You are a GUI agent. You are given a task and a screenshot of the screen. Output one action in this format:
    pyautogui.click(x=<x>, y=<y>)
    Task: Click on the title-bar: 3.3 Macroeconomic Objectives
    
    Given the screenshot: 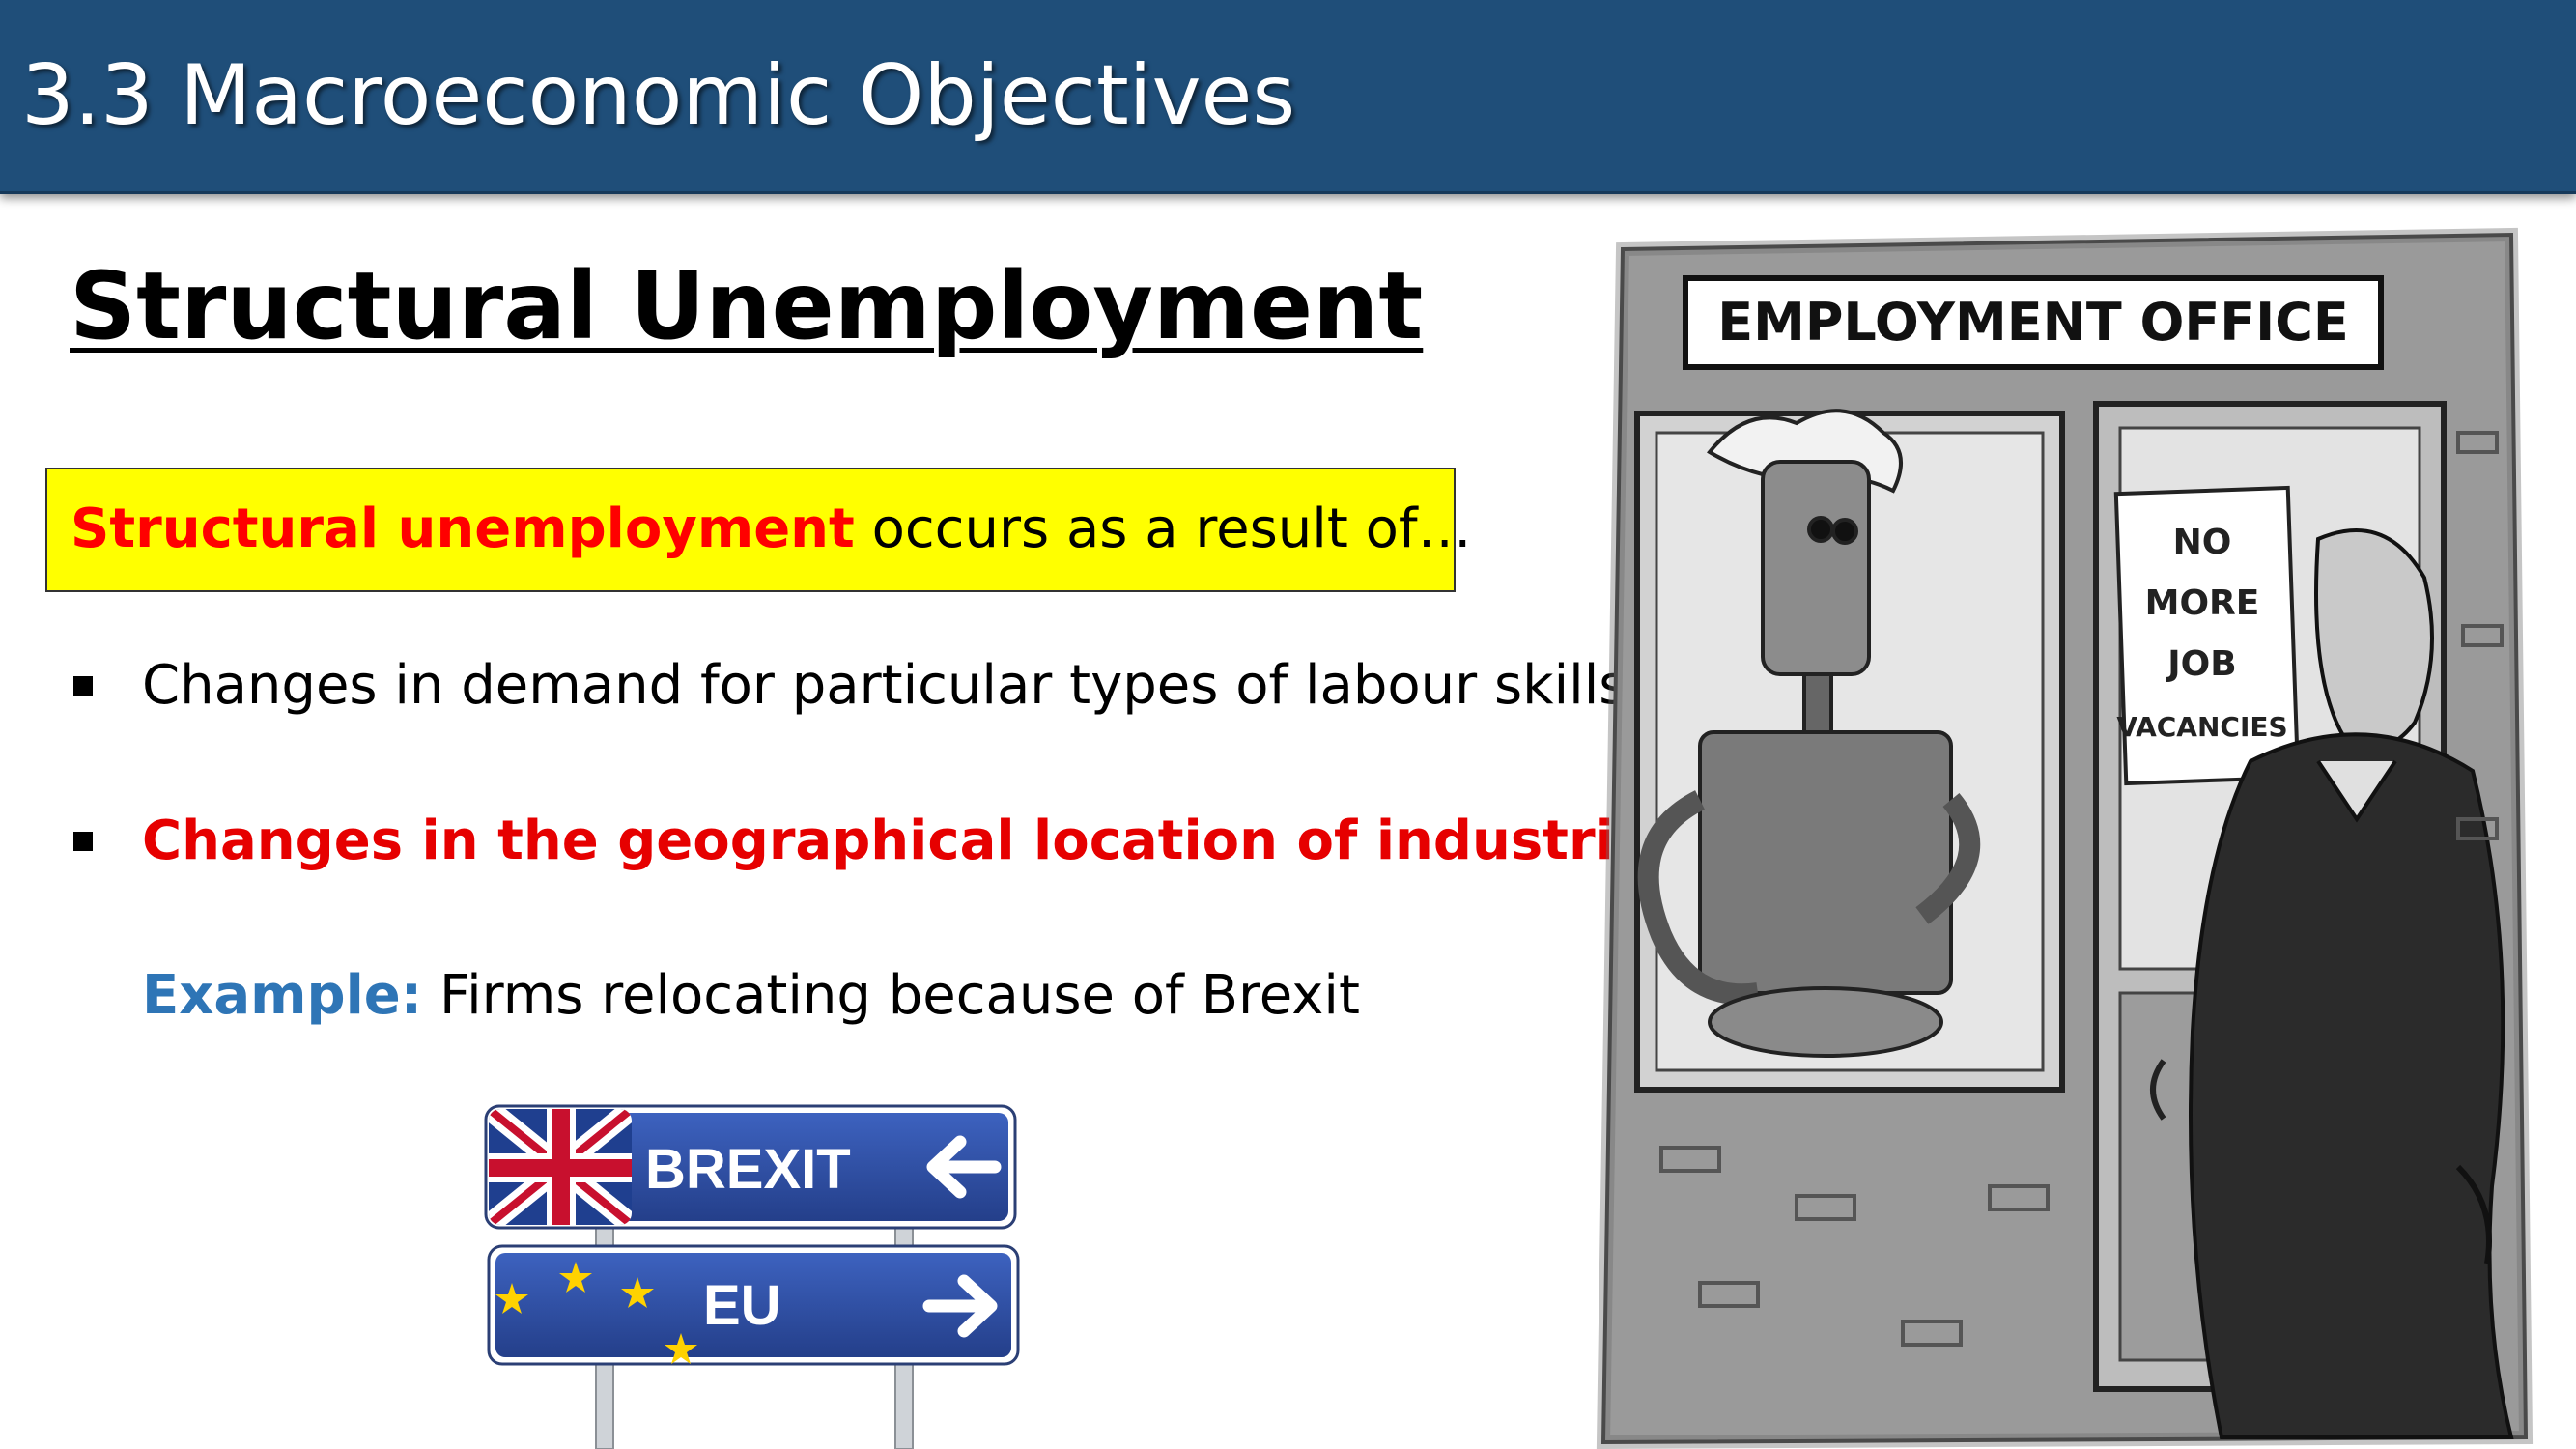 What is the action you would take?
    pyautogui.click(x=1288, y=97)
    